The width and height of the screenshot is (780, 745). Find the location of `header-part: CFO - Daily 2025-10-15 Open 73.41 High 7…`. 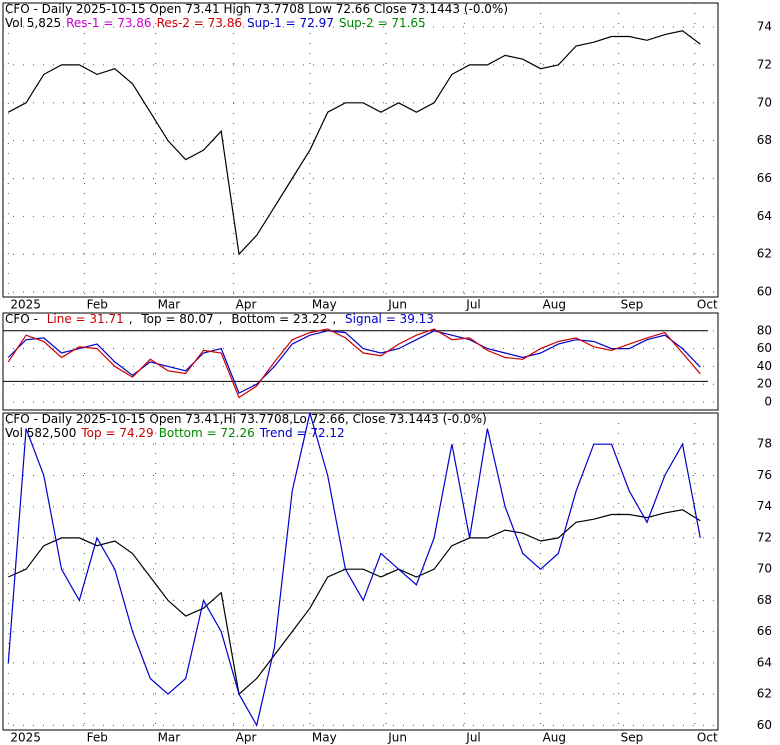

header-part: CFO - Daily 2025-10-15 Open 73.41 High 7… is located at coordinates (256, 9).